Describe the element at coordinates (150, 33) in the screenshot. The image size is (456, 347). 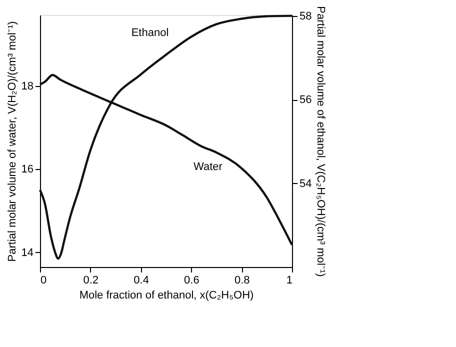
I see `annotation: Ethanol` at that location.